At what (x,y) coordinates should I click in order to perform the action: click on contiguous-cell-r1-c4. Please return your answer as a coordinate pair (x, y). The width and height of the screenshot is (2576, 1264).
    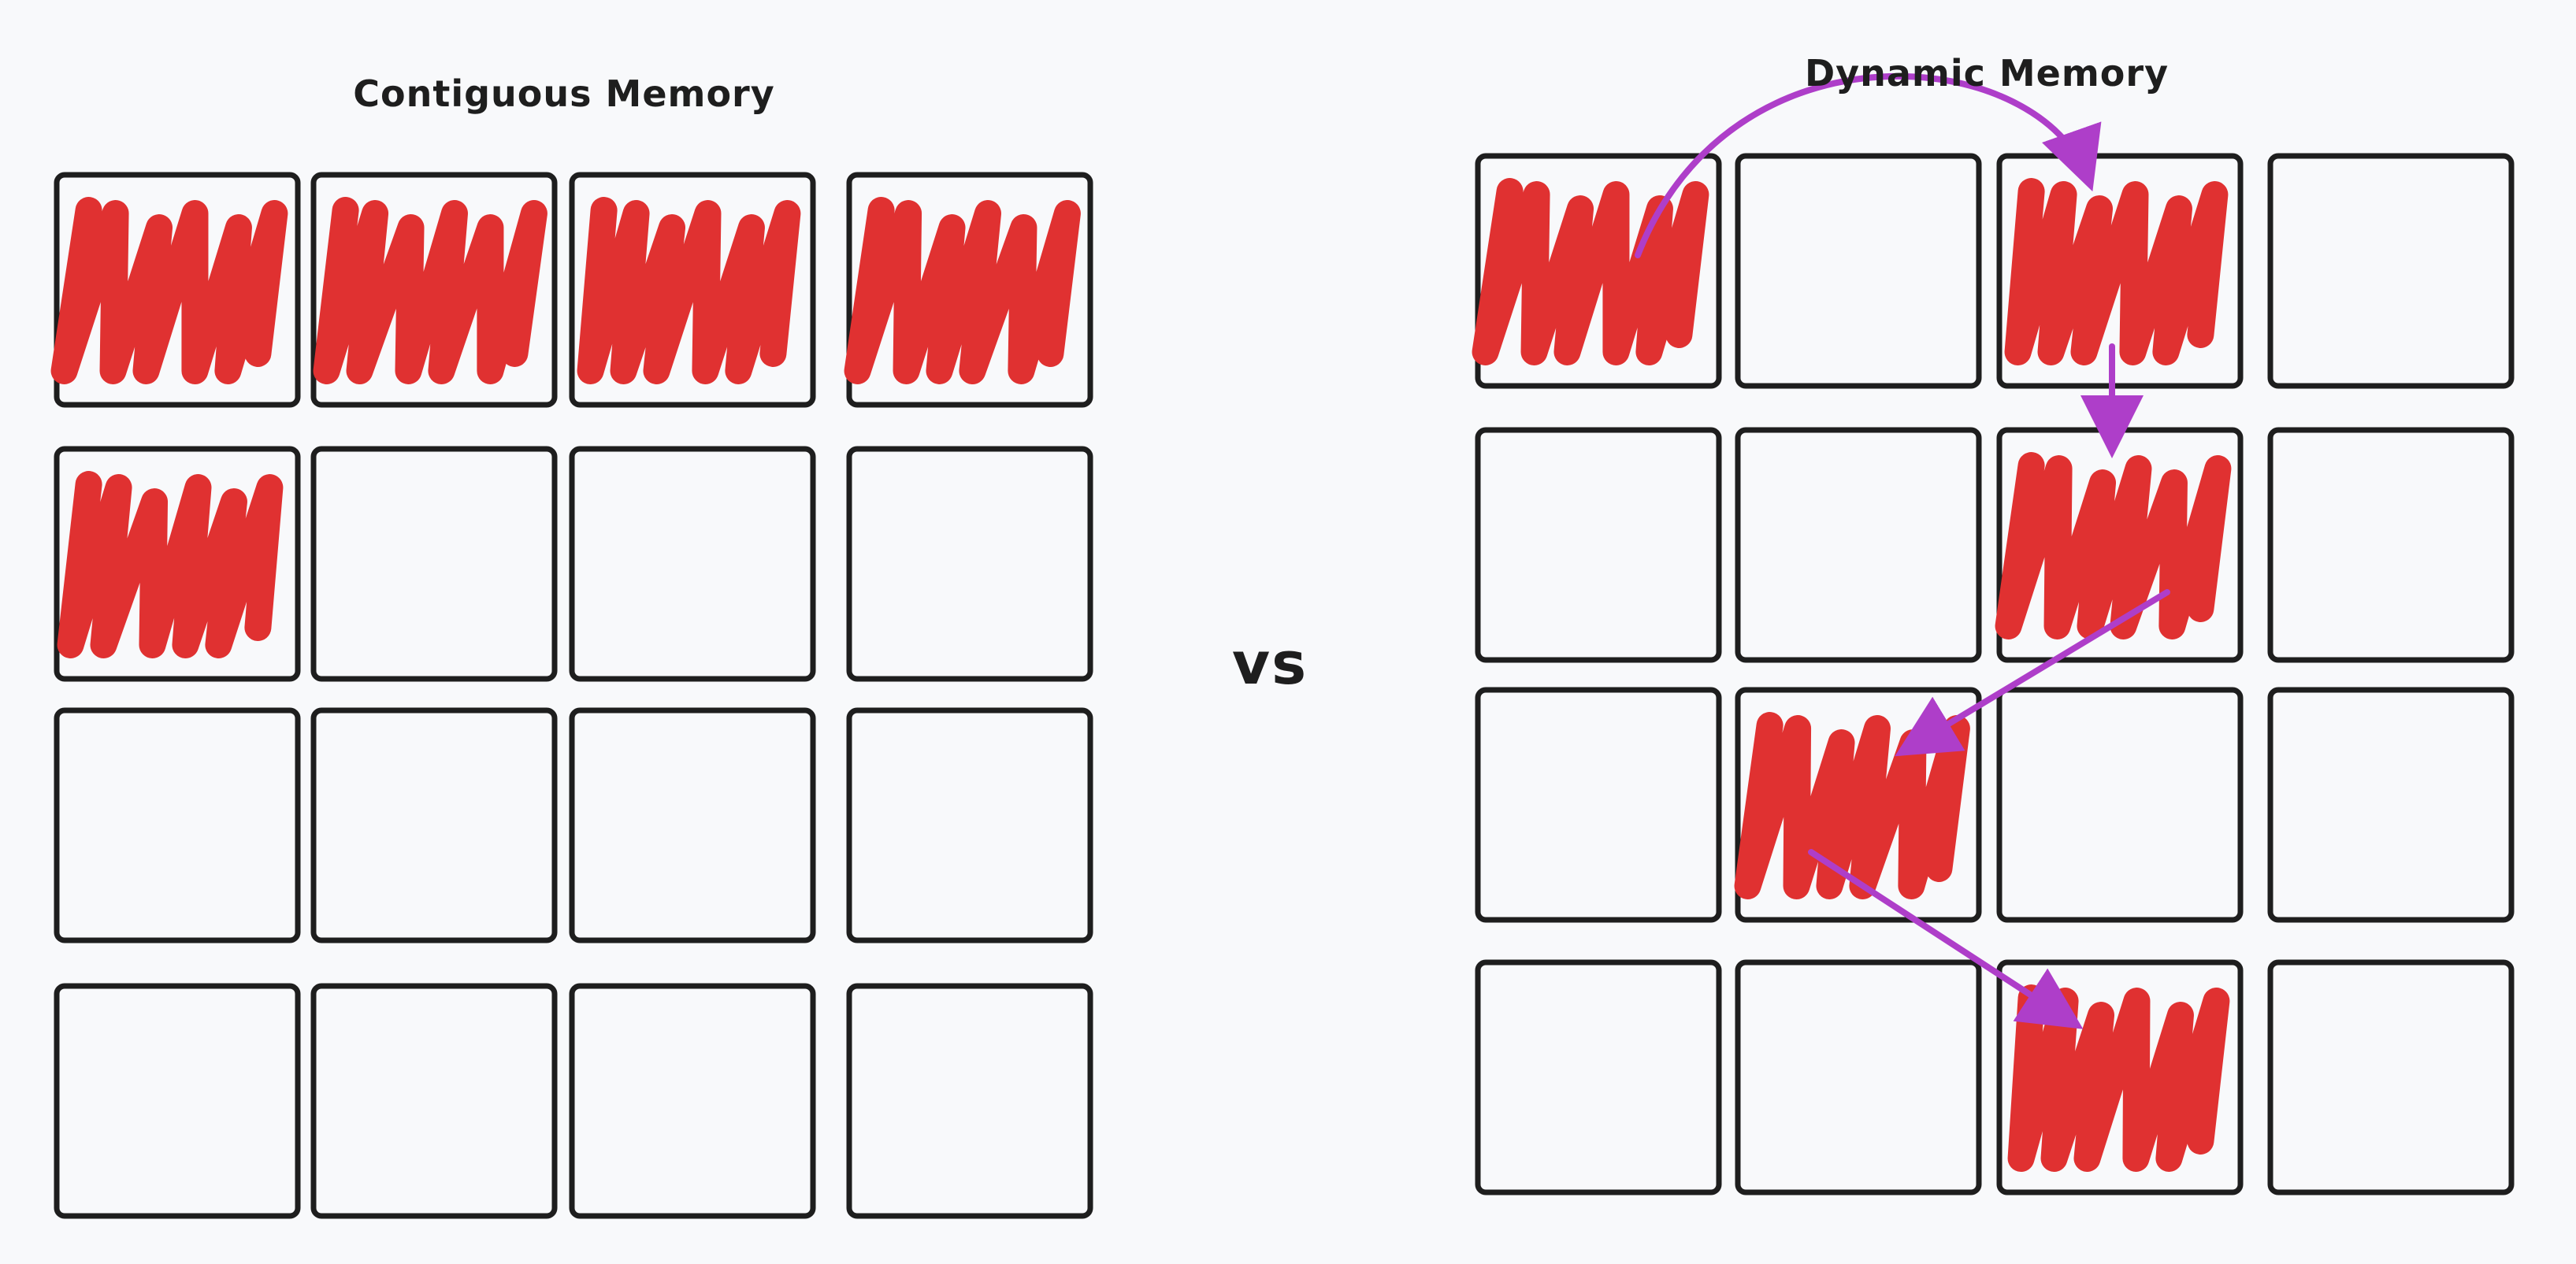
    Looking at the image, I should click on (968, 290).